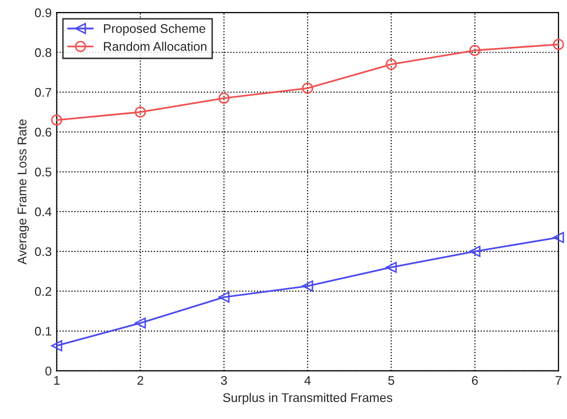 Image resolution: width=567 pixels, height=419 pixels. Describe the element at coordinates (43, 331) in the screenshot. I see `y-tick-label: 0.1` at that location.